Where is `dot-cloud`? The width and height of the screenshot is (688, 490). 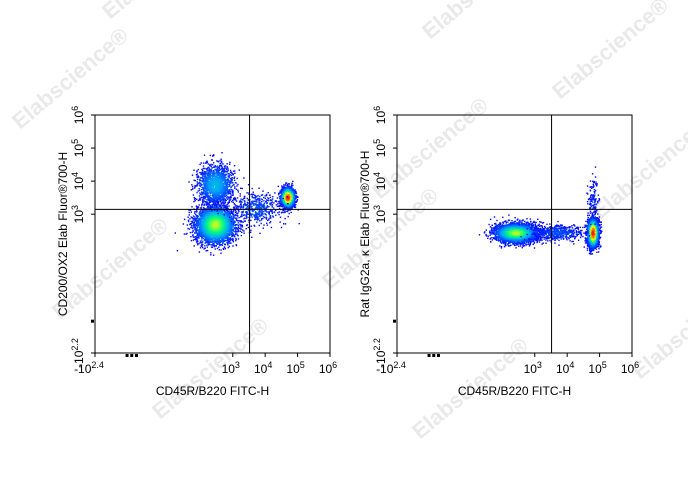
dot-cloud is located at coordinates (237, 204).